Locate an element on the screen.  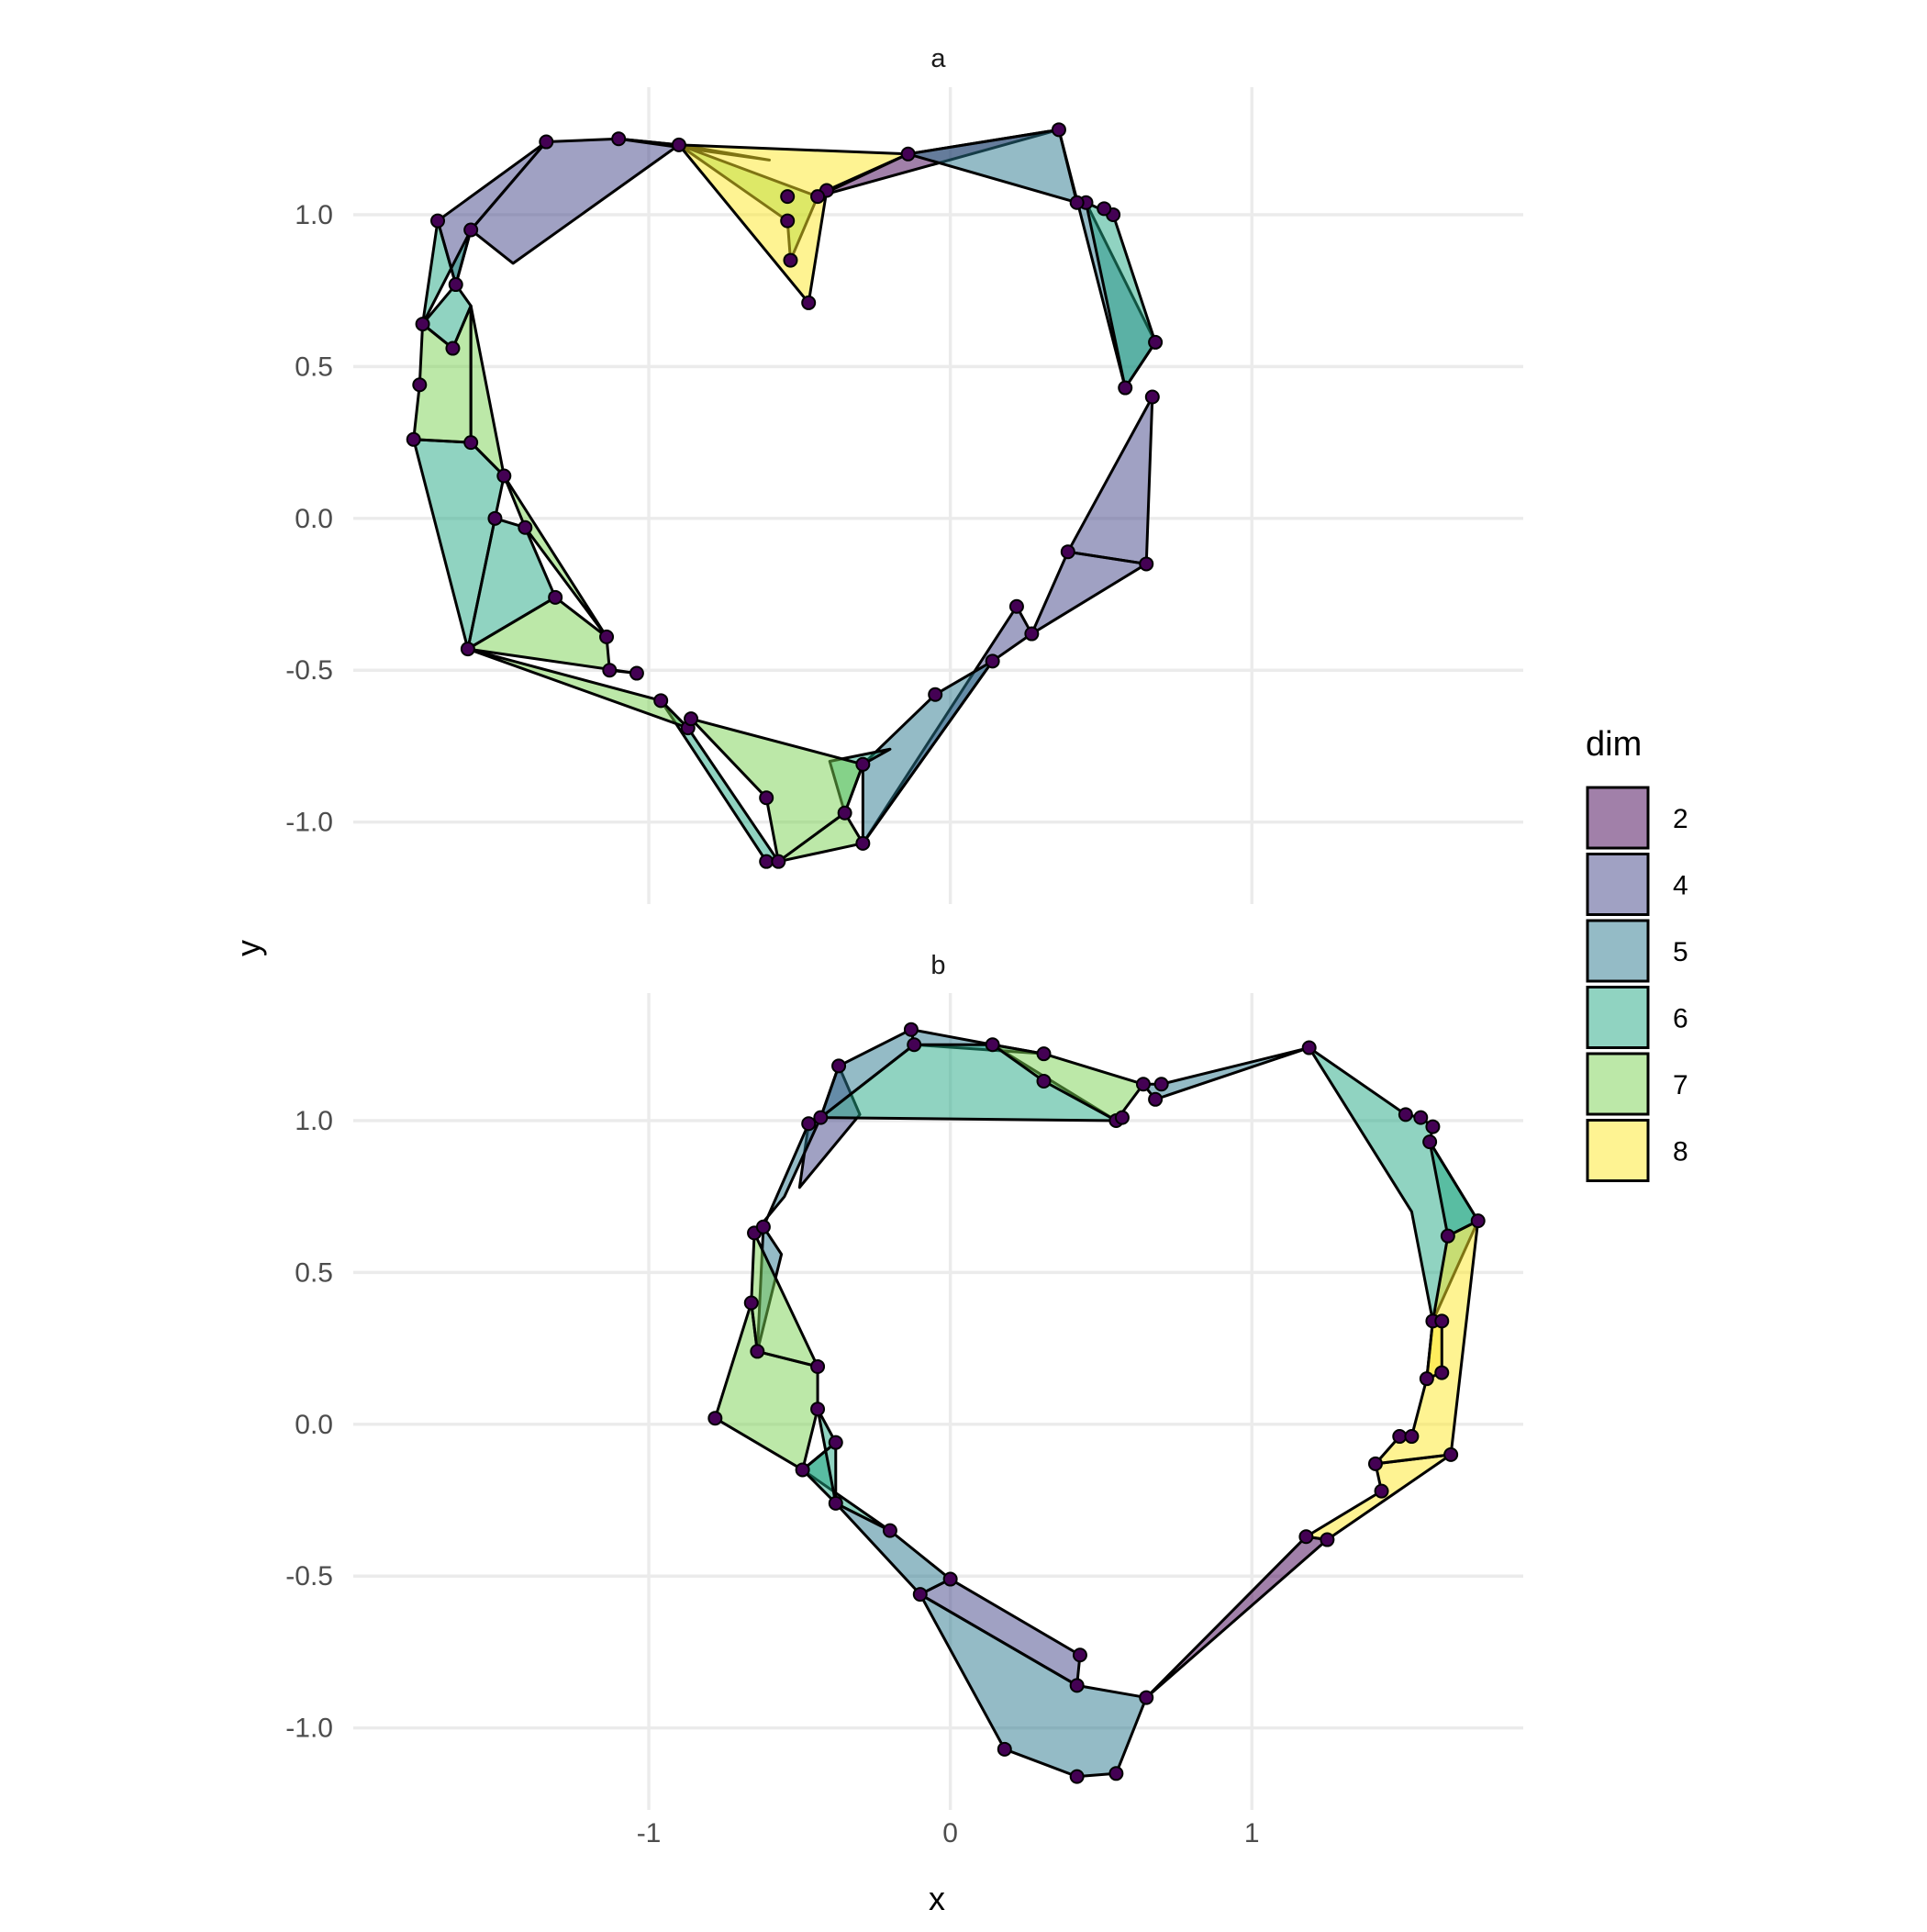
x-tick-label: 1 is located at coordinates (1252, 1833).